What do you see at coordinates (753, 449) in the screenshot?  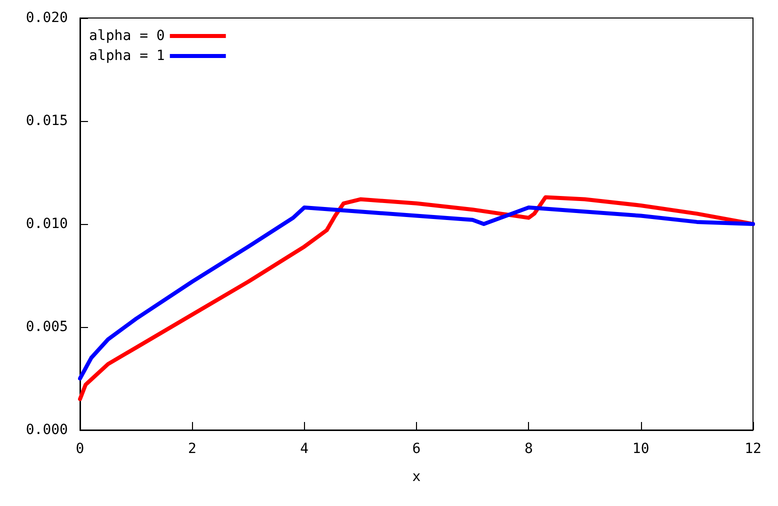 I see `x-tick-label: 12` at bounding box center [753, 449].